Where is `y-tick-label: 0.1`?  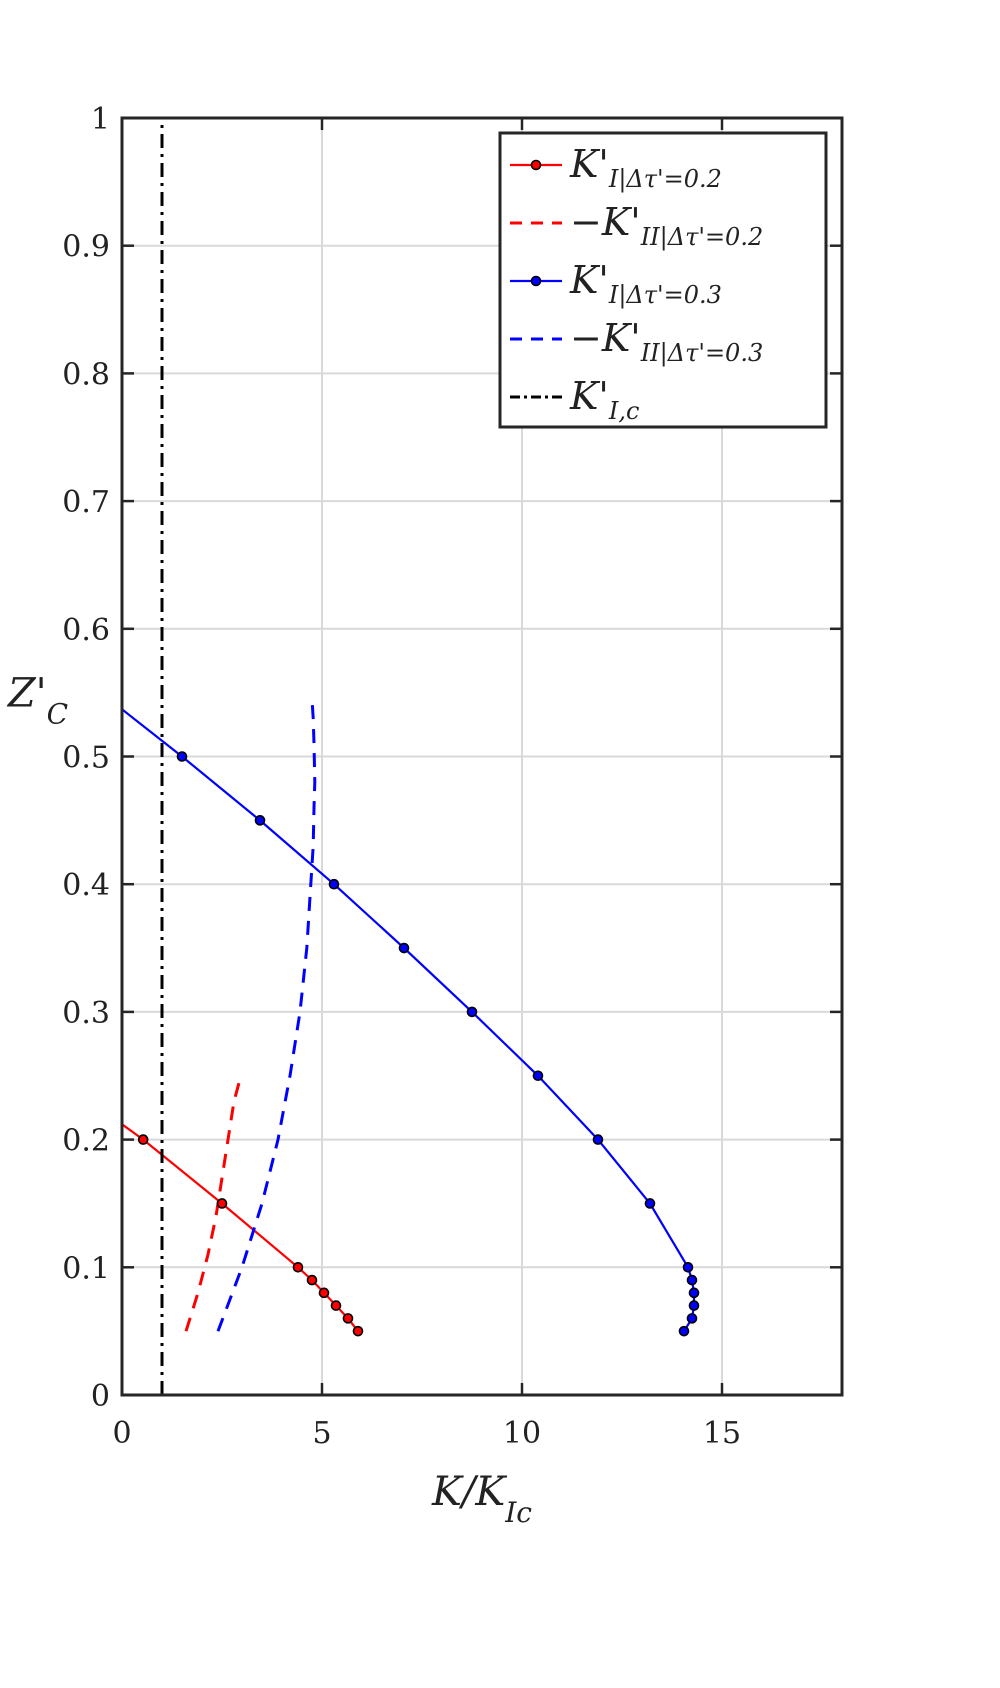 y-tick-label: 0.1 is located at coordinates (86, 1268).